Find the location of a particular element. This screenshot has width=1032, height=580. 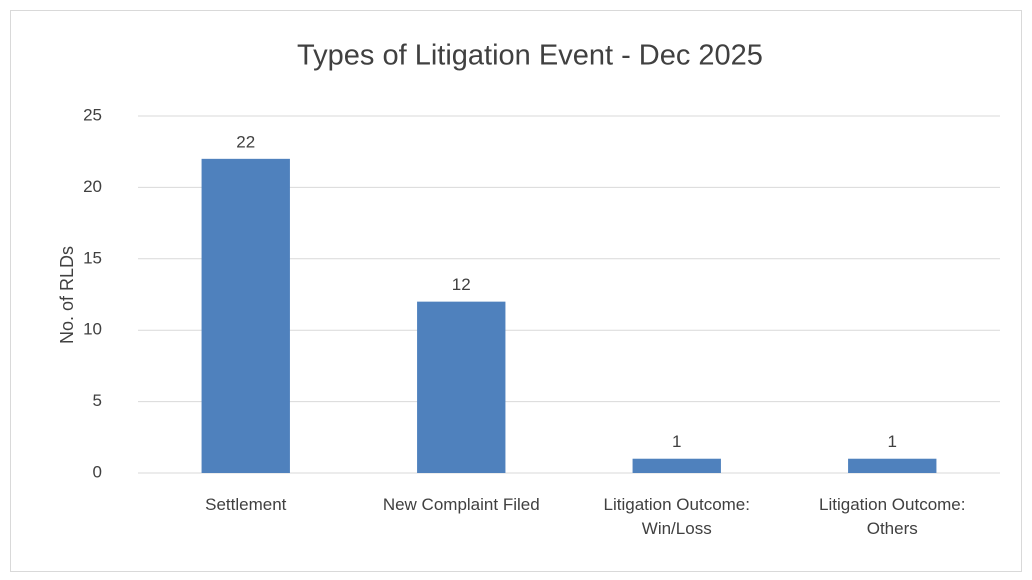

data-label: 12 is located at coordinates (461, 284).